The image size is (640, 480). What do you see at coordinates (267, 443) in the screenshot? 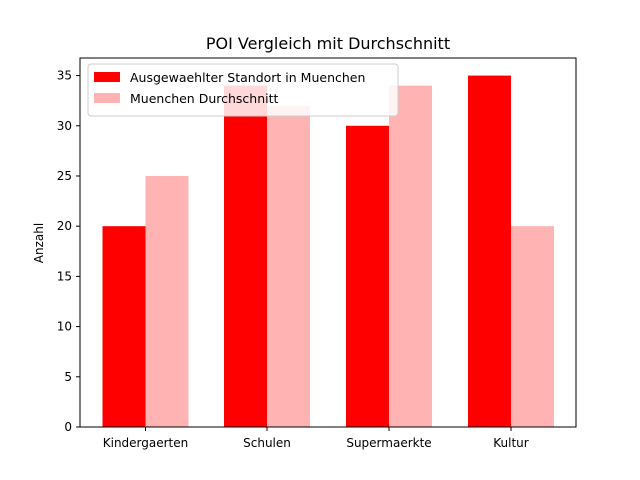
I see `x-tick-label: Schulen` at bounding box center [267, 443].